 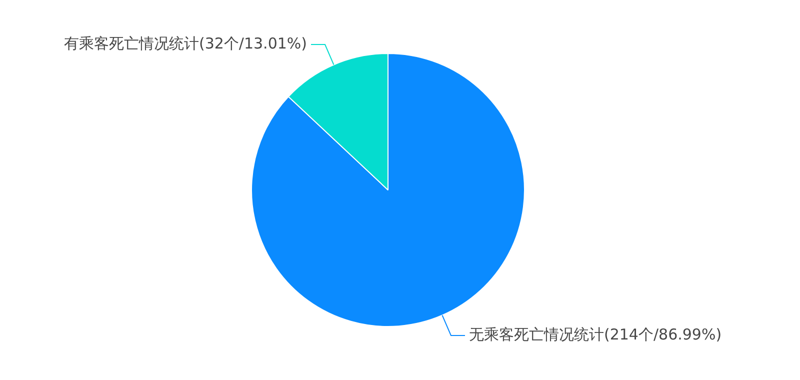 What do you see at coordinates (186, 43) in the screenshot?
I see `slice-label: 有乘客死亡情况统计(32个/13.01%)` at bounding box center [186, 43].